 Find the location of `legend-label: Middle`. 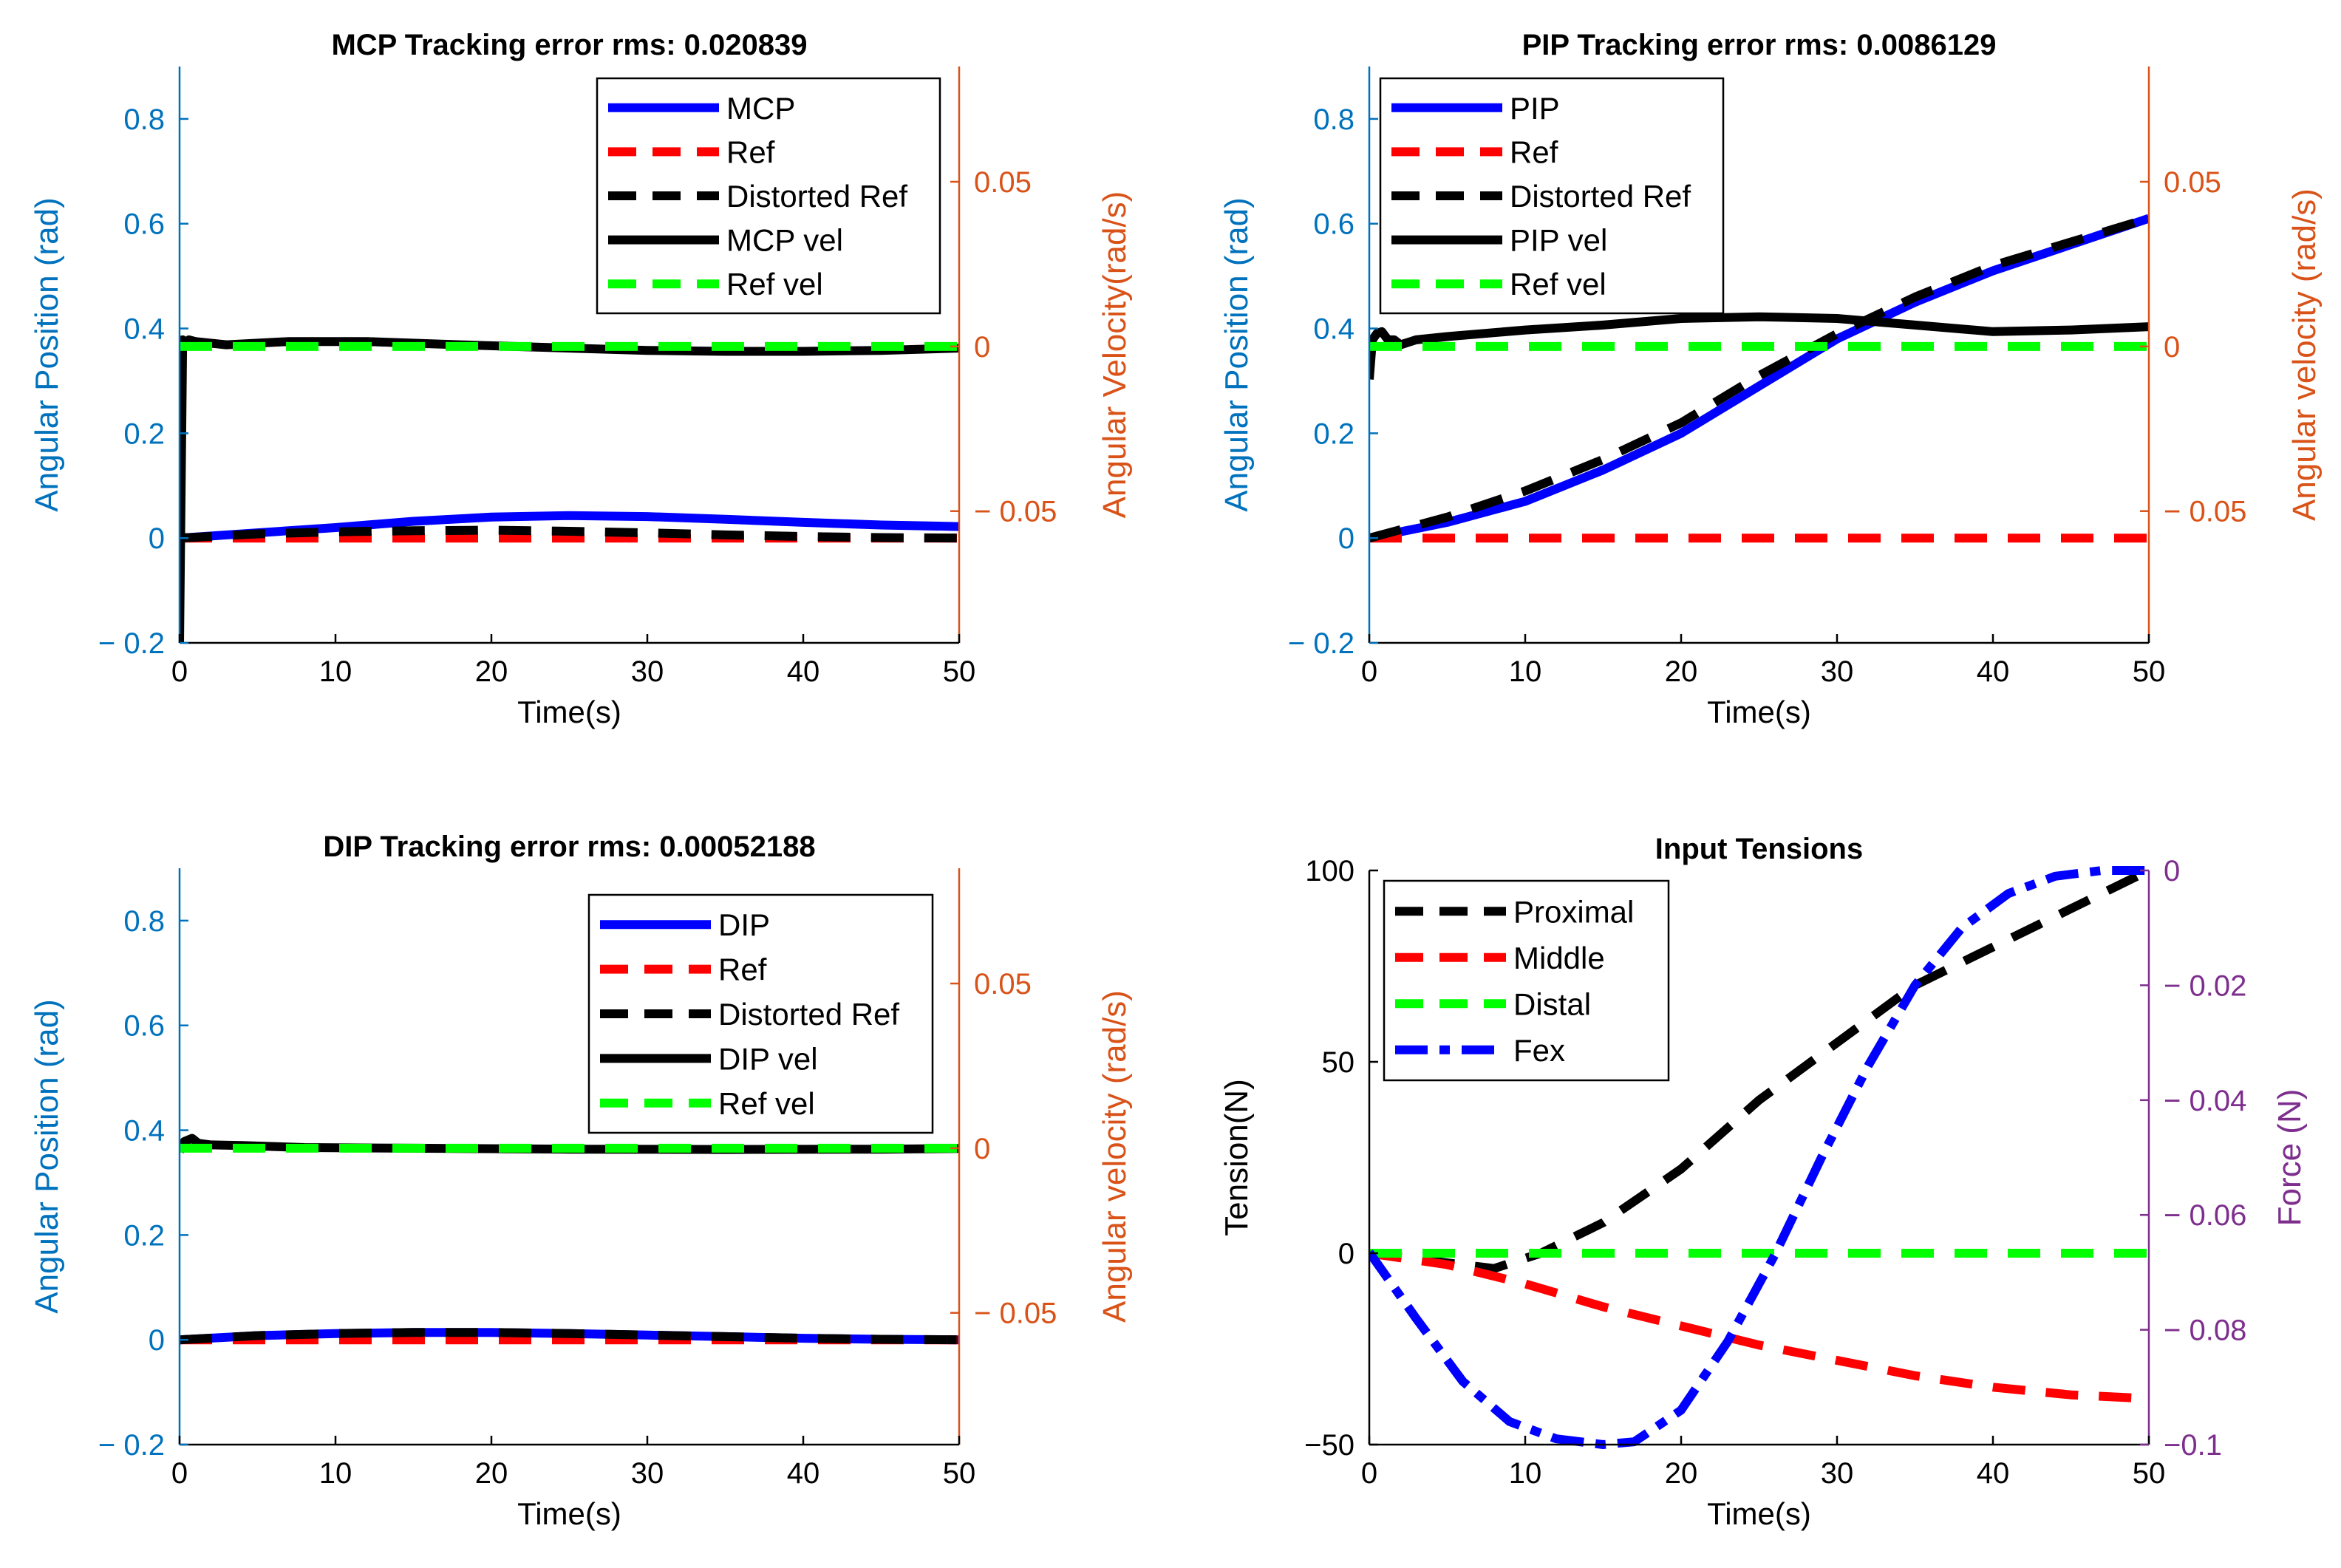

legend-label: Middle is located at coordinates (1559, 958).